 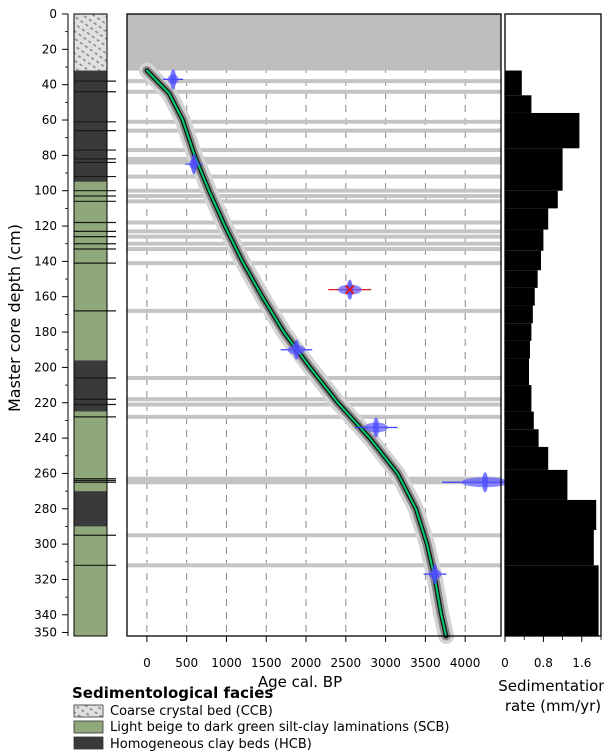 What do you see at coordinates (45, 332) in the screenshot?
I see `depth-tick-label: 180` at bounding box center [45, 332].